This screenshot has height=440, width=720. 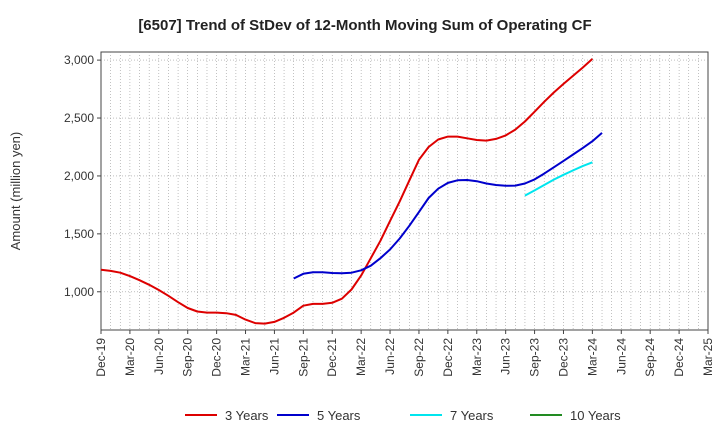 What do you see at coordinates (332, 357) in the screenshot?
I see `x-tick-label: Dec-21` at bounding box center [332, 357].